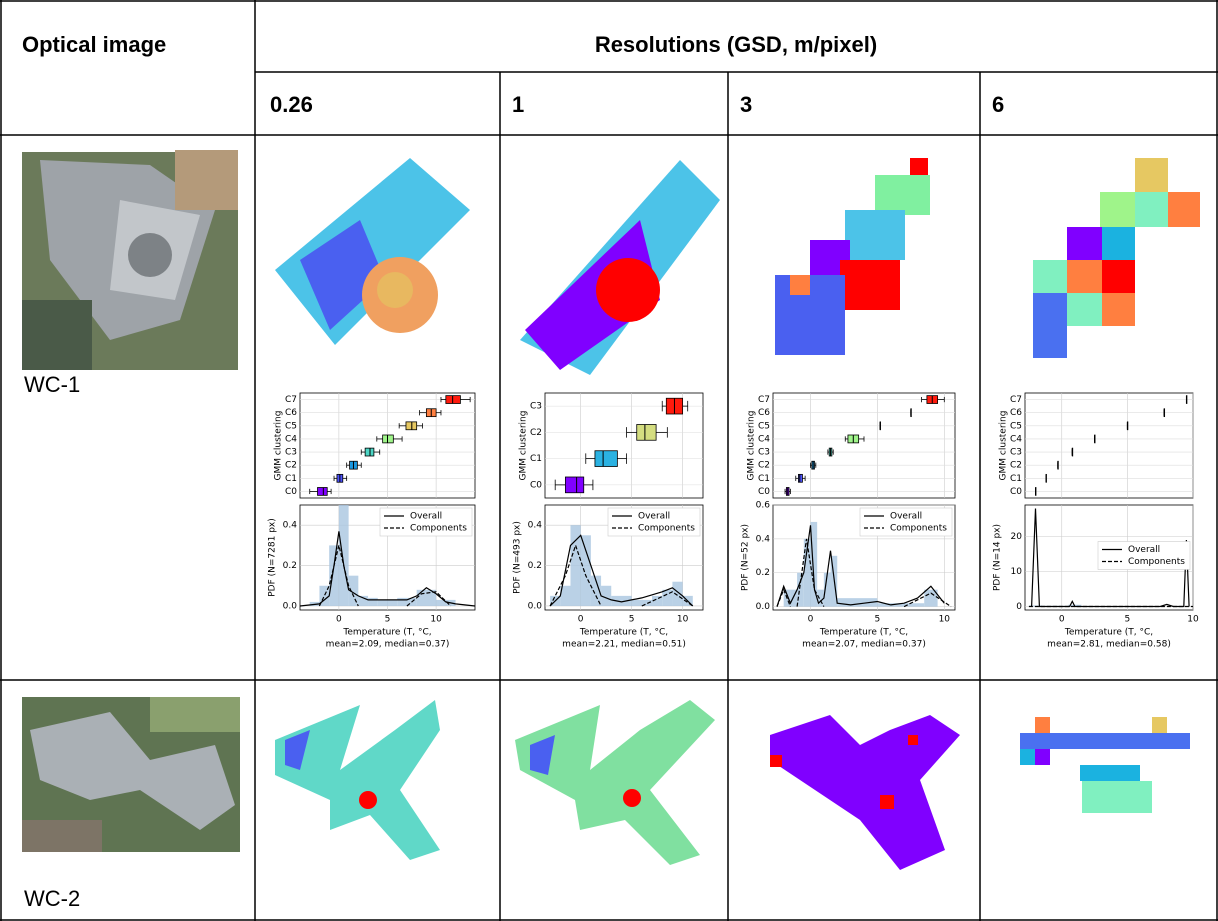  I want to click on axes-frame, so click(864, 445).